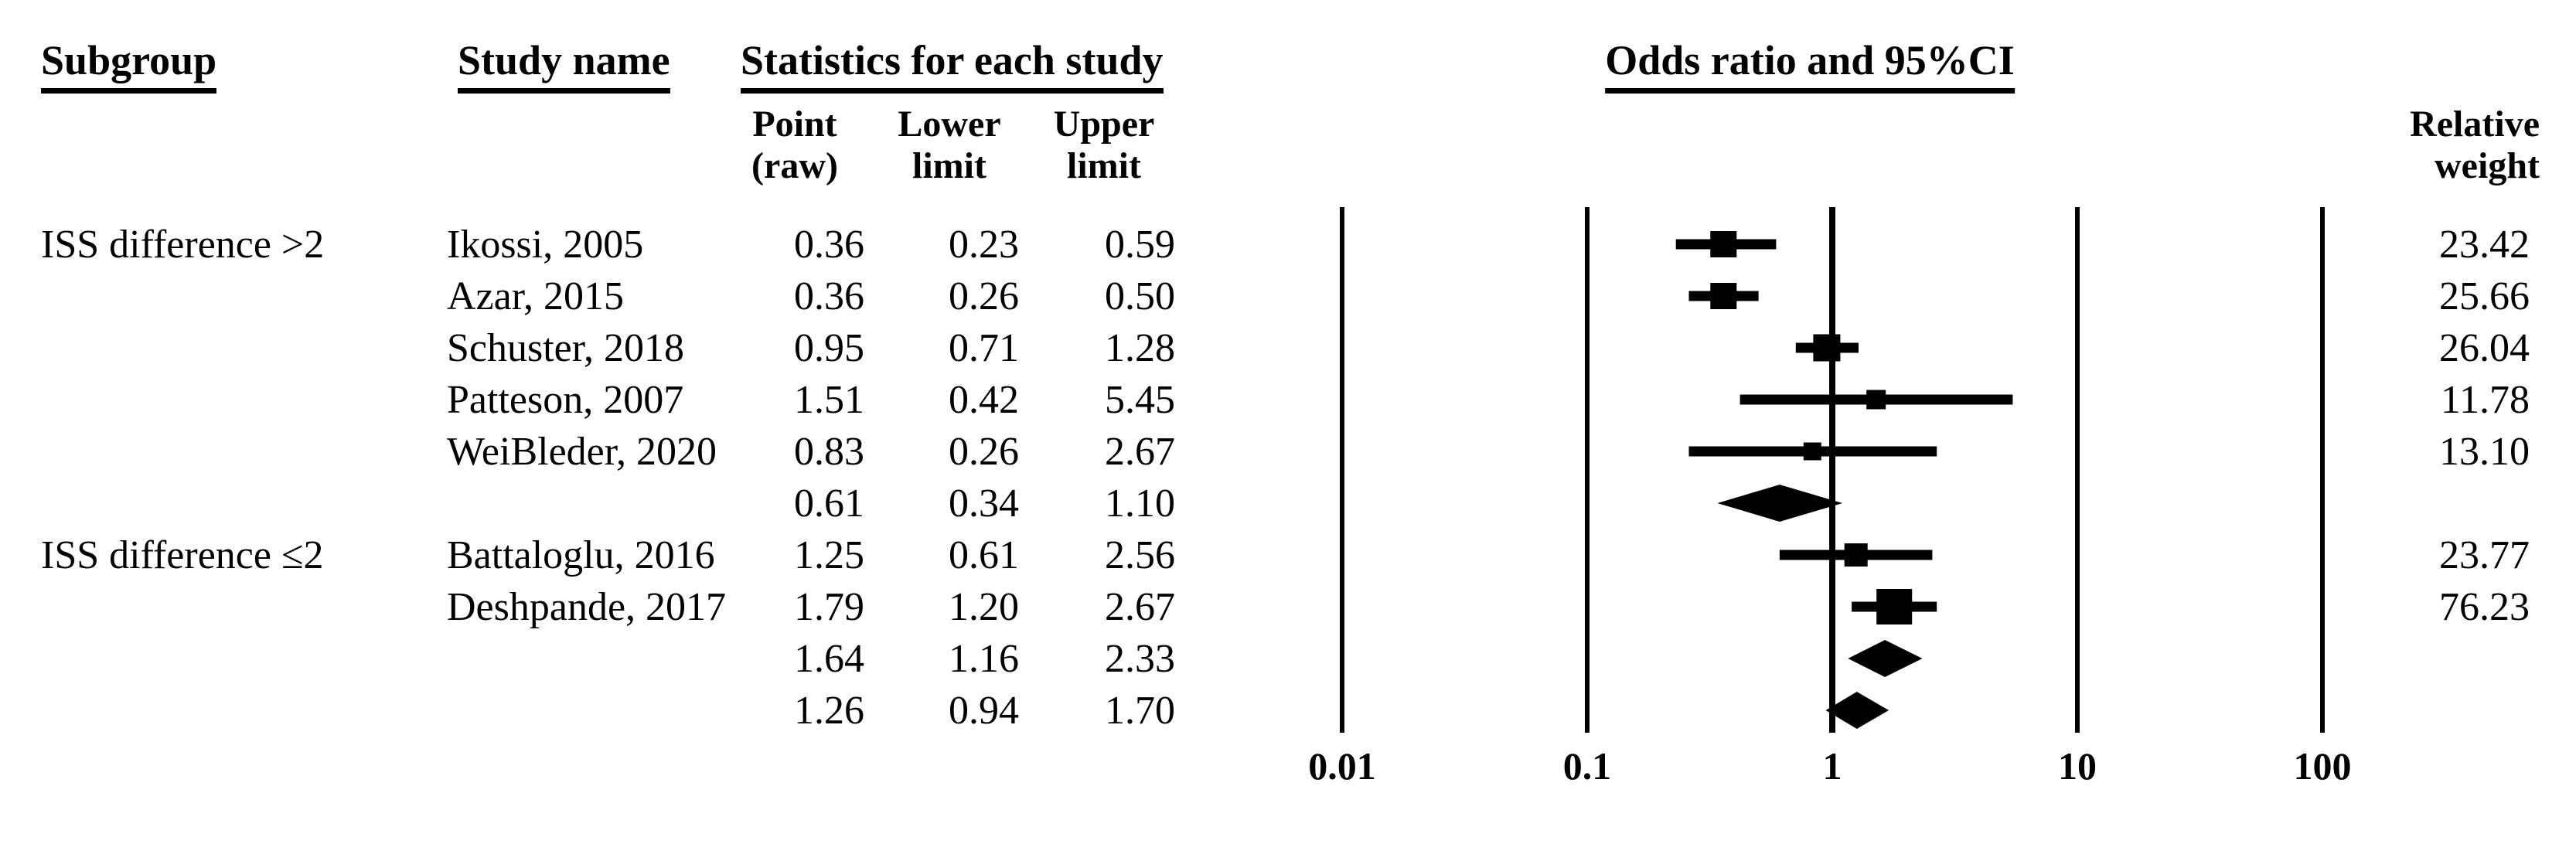 The width and height of the screenshot is (2576, 844). Describe the element at coordinates (1832, 766) in the screenshot. I see `axis-tick-label: 1` at that location.